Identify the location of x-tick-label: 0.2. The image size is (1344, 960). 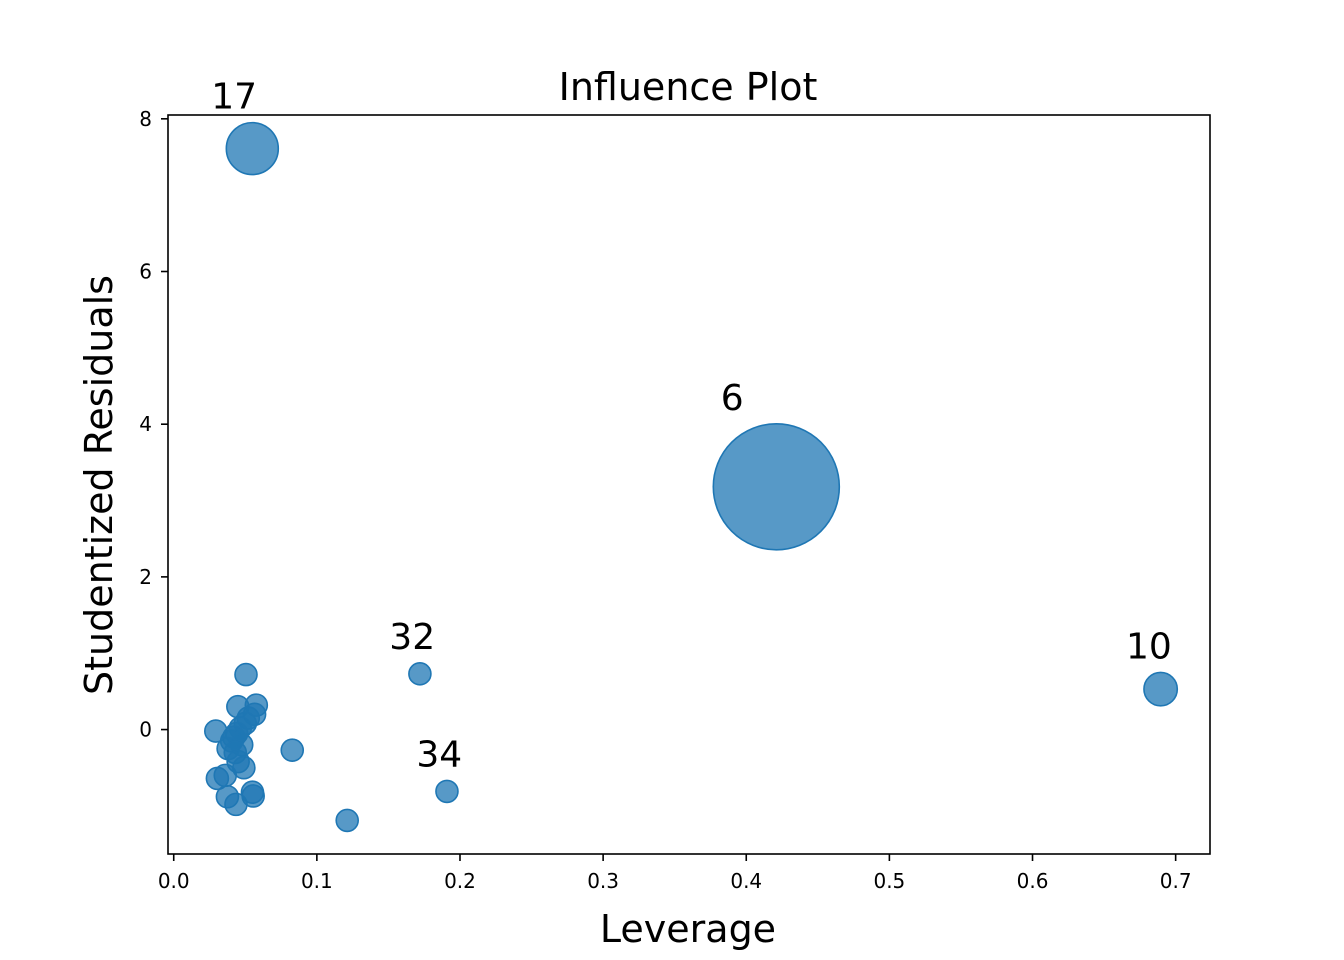
(460, 881).